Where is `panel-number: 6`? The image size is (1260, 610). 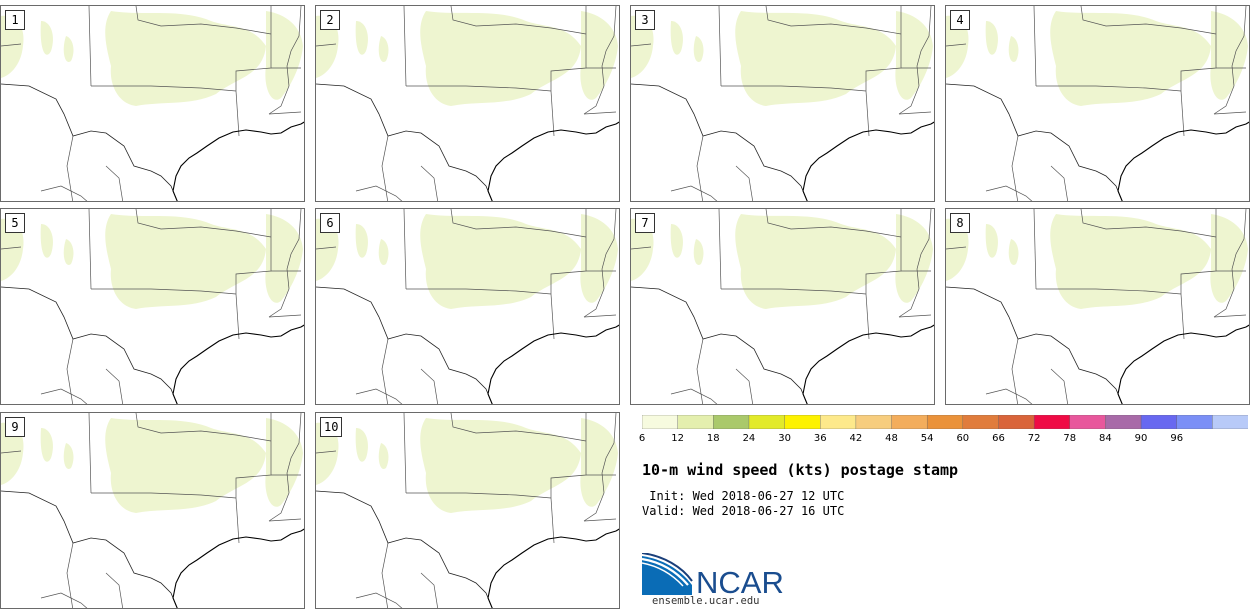 panel-number: 6 is located at coordinates (330, 223).